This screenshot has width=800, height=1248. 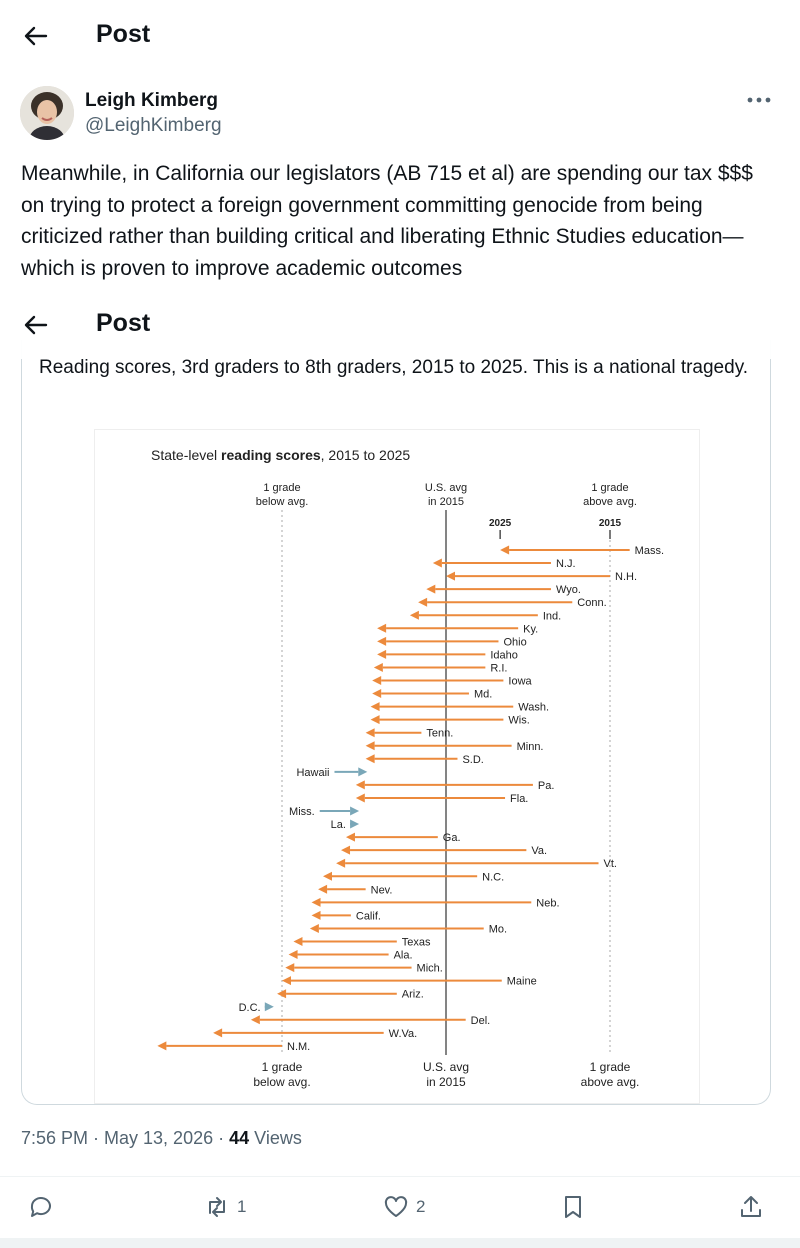 I want to click on reply-button, so click(x=44, y=1207).